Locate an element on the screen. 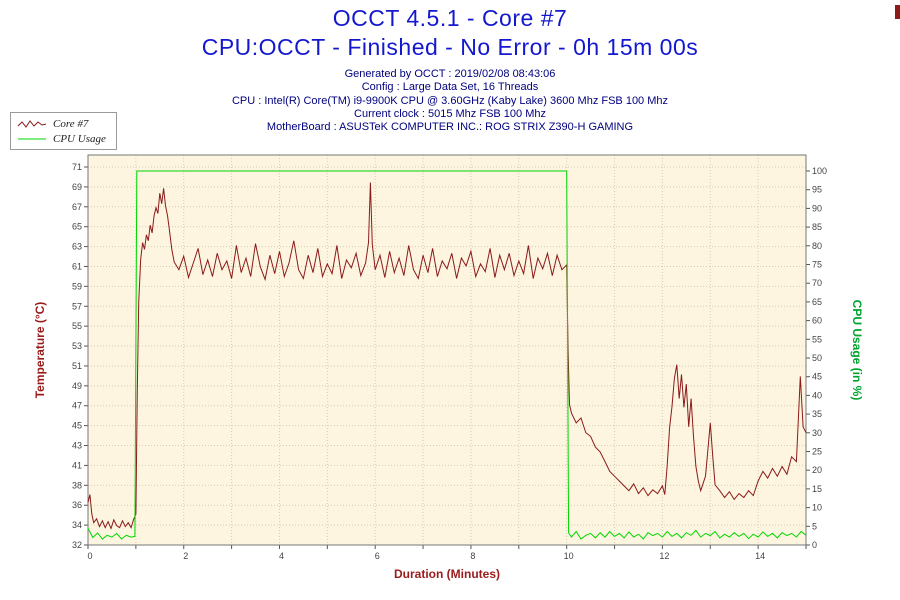 Image resolution: width=900 pixels, height=600 pixels. x-tick-label: 2 is located at coordinates (185, 556).